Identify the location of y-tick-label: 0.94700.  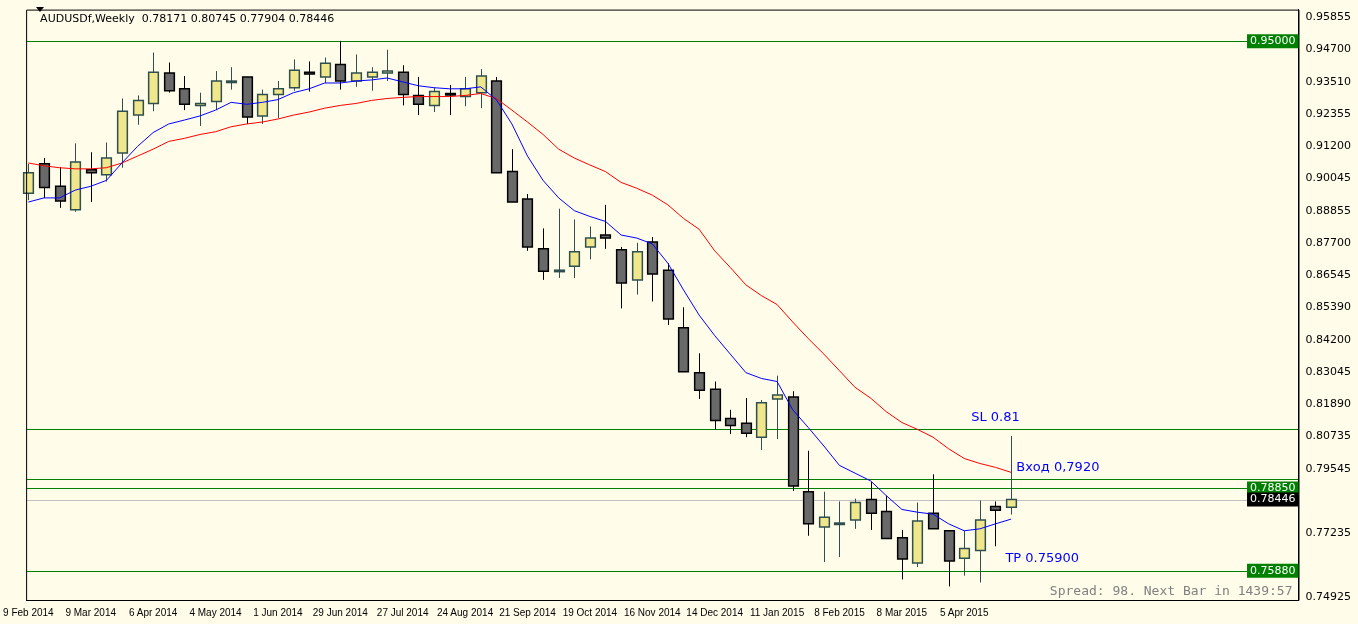
(1328, 49).